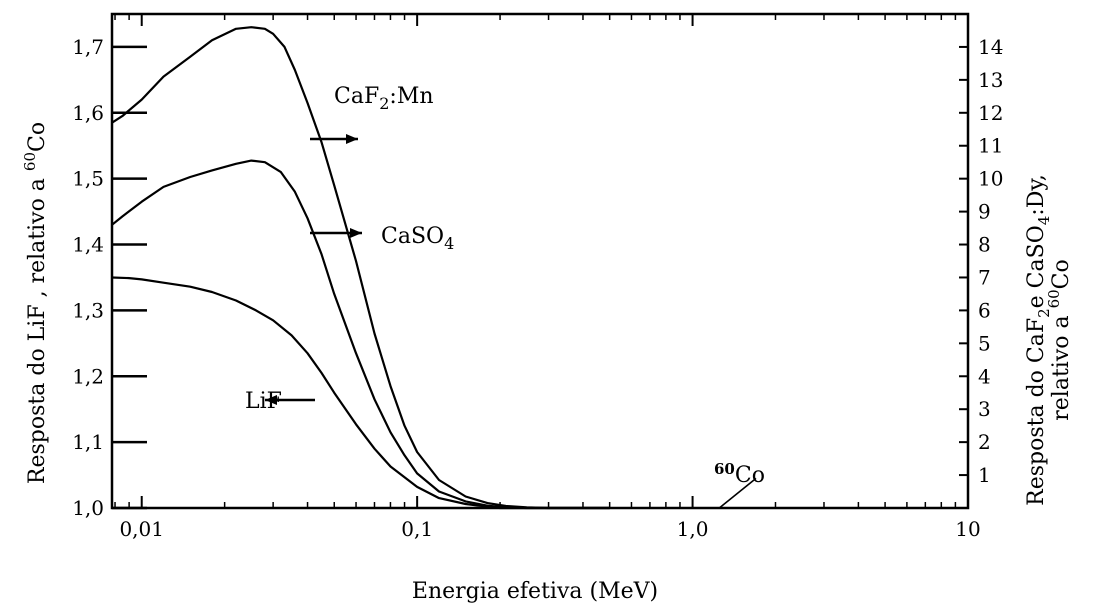 The width and height of the screenshot is (1111, 608). Describe the element at coordinates (88, 179) in the screenshot. I see `y-left-tick-label-5: 1,5` at that location.